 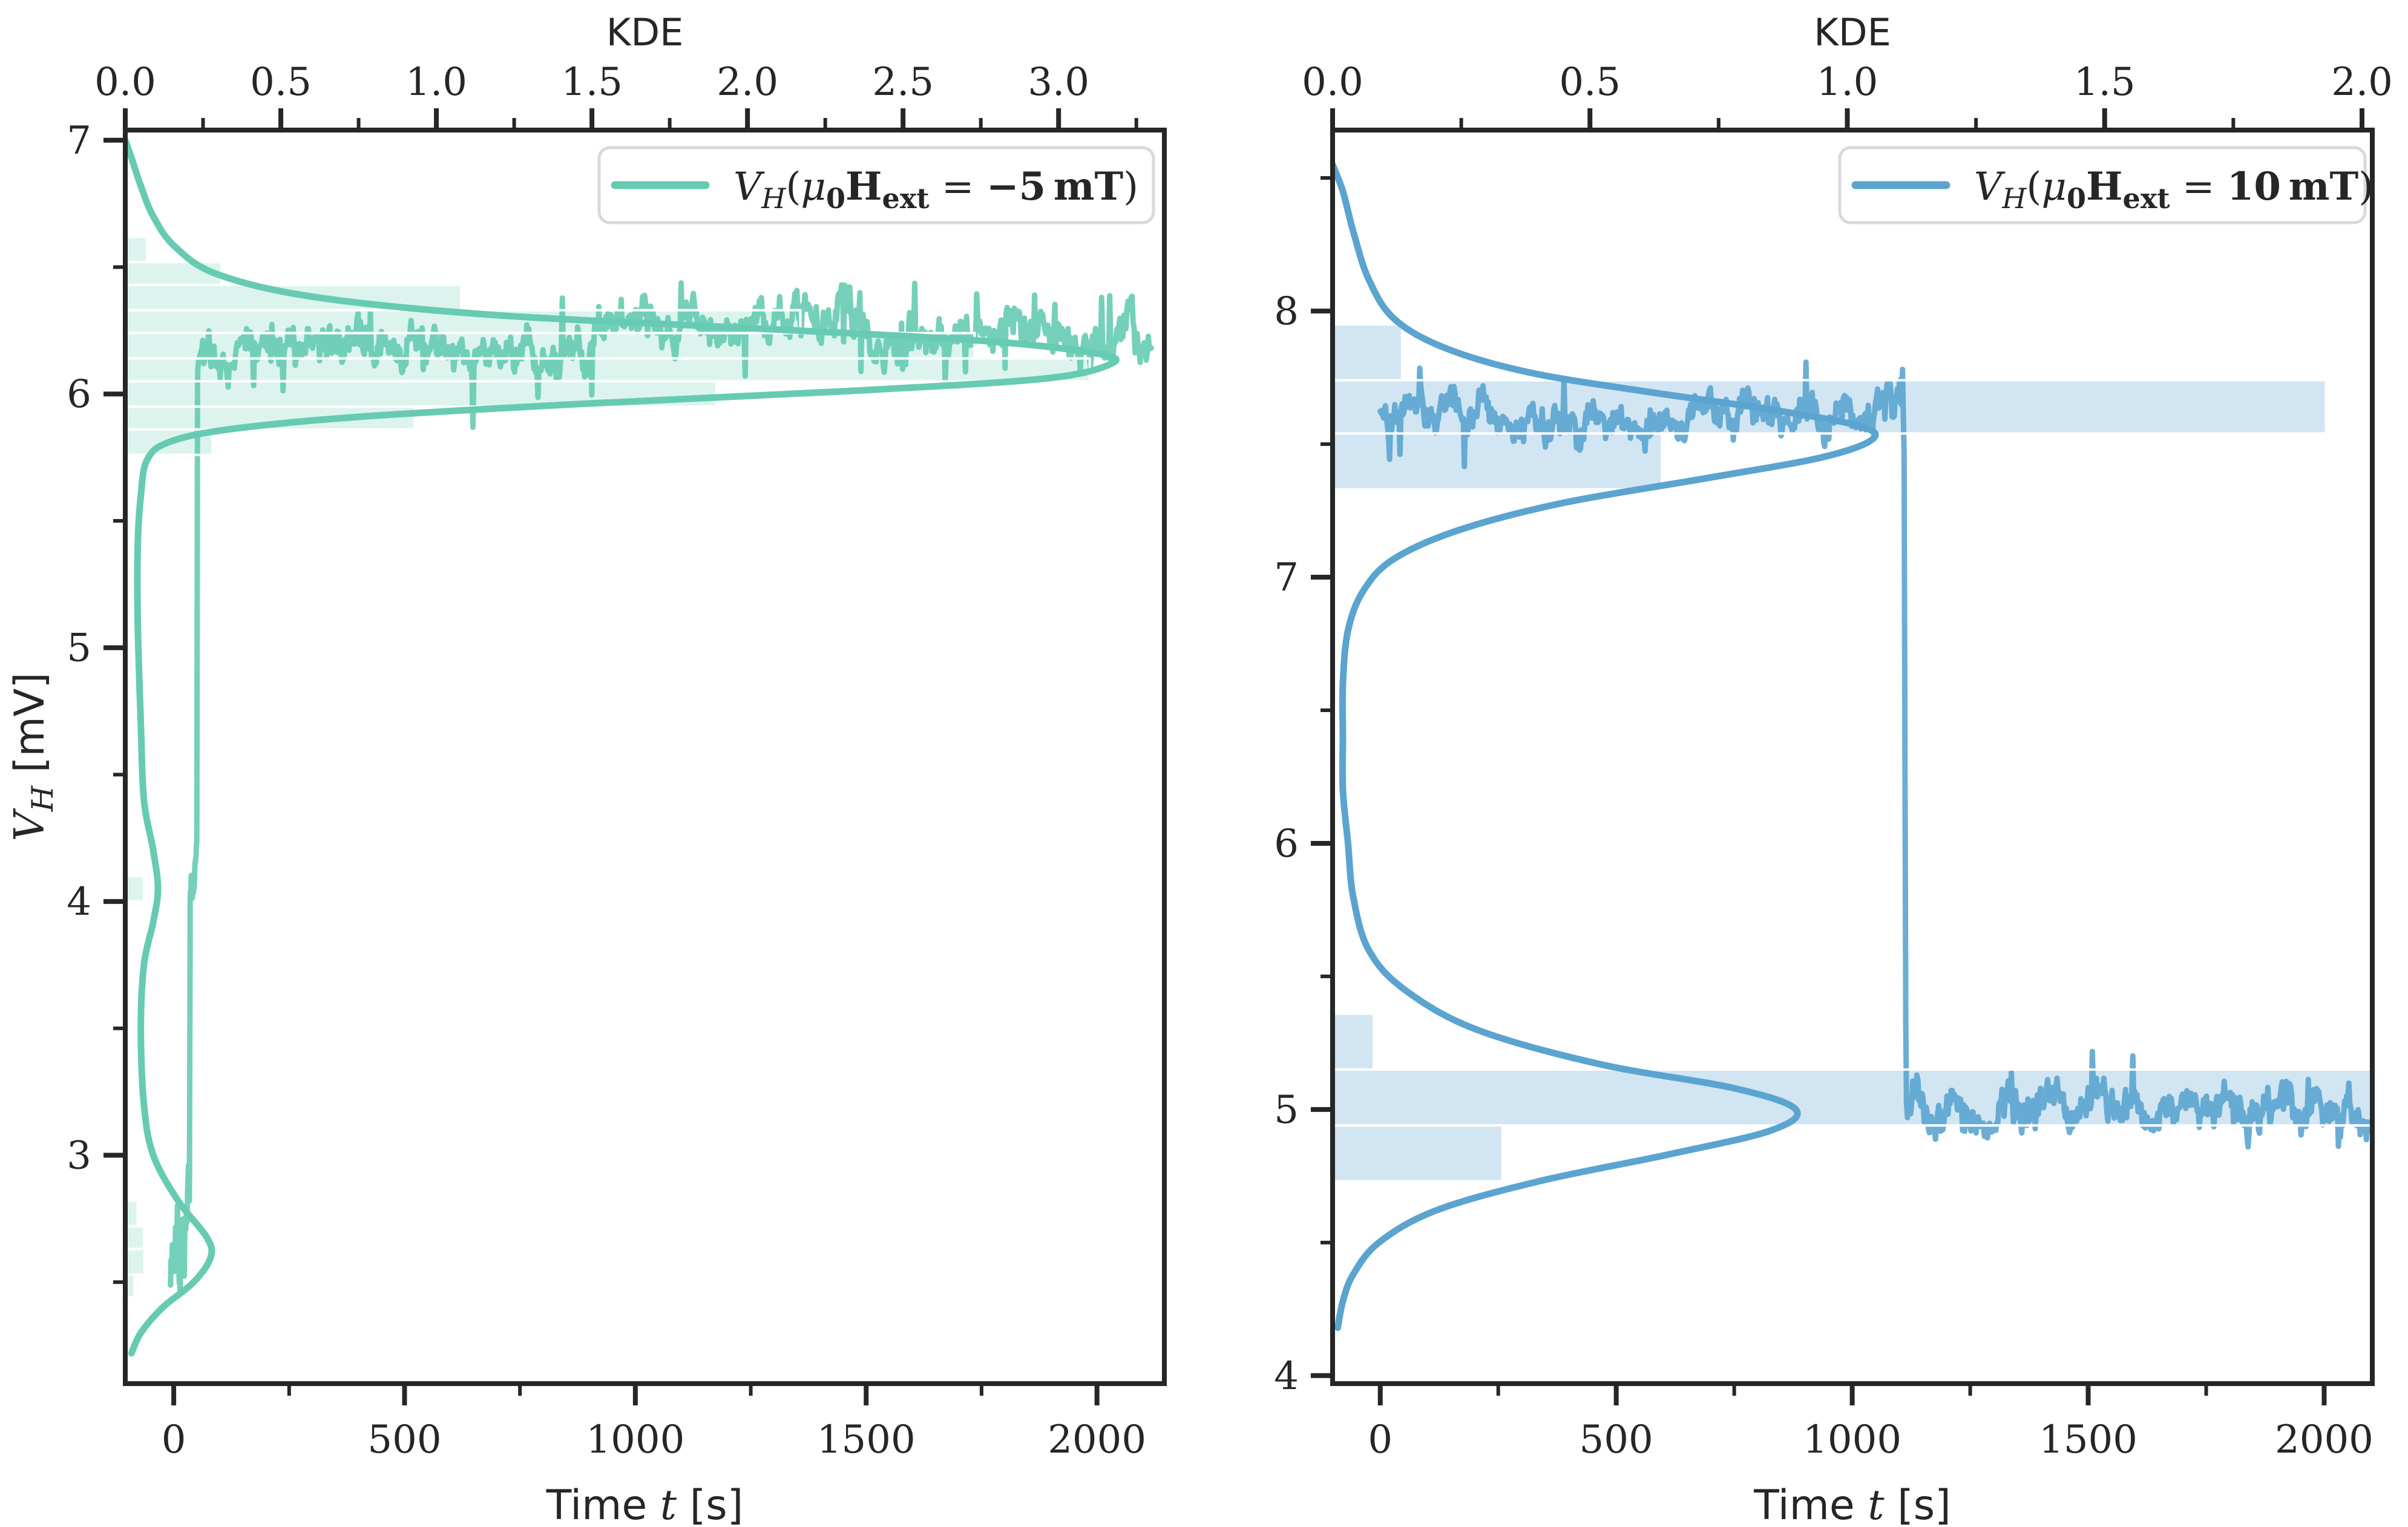 I want to click on legend: VH(μ0Hext = 10 mT), so click(x=2106, y=185).